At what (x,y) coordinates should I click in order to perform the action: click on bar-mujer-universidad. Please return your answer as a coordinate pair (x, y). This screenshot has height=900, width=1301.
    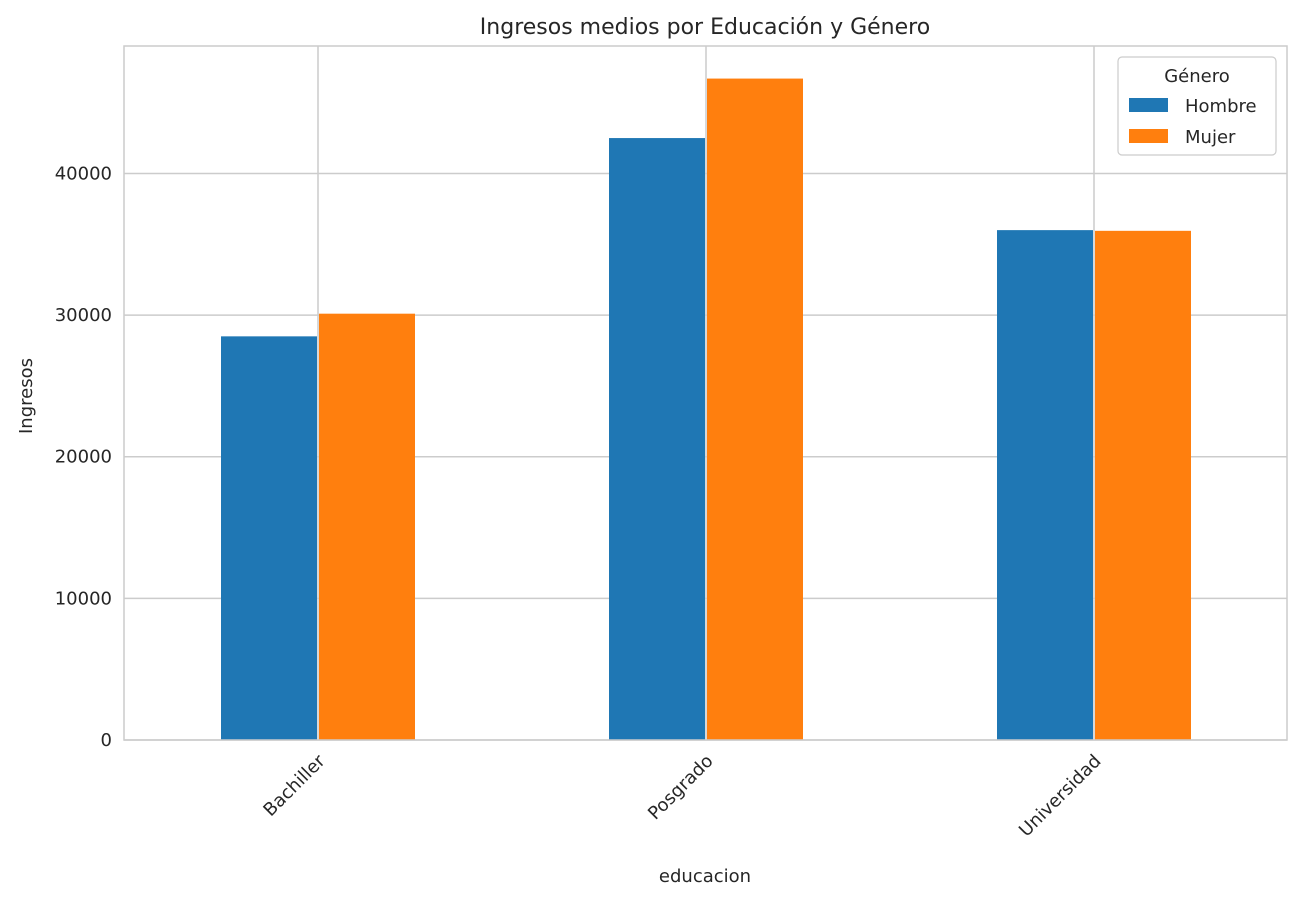
    Looking at the image, I should click on (1143, 485).